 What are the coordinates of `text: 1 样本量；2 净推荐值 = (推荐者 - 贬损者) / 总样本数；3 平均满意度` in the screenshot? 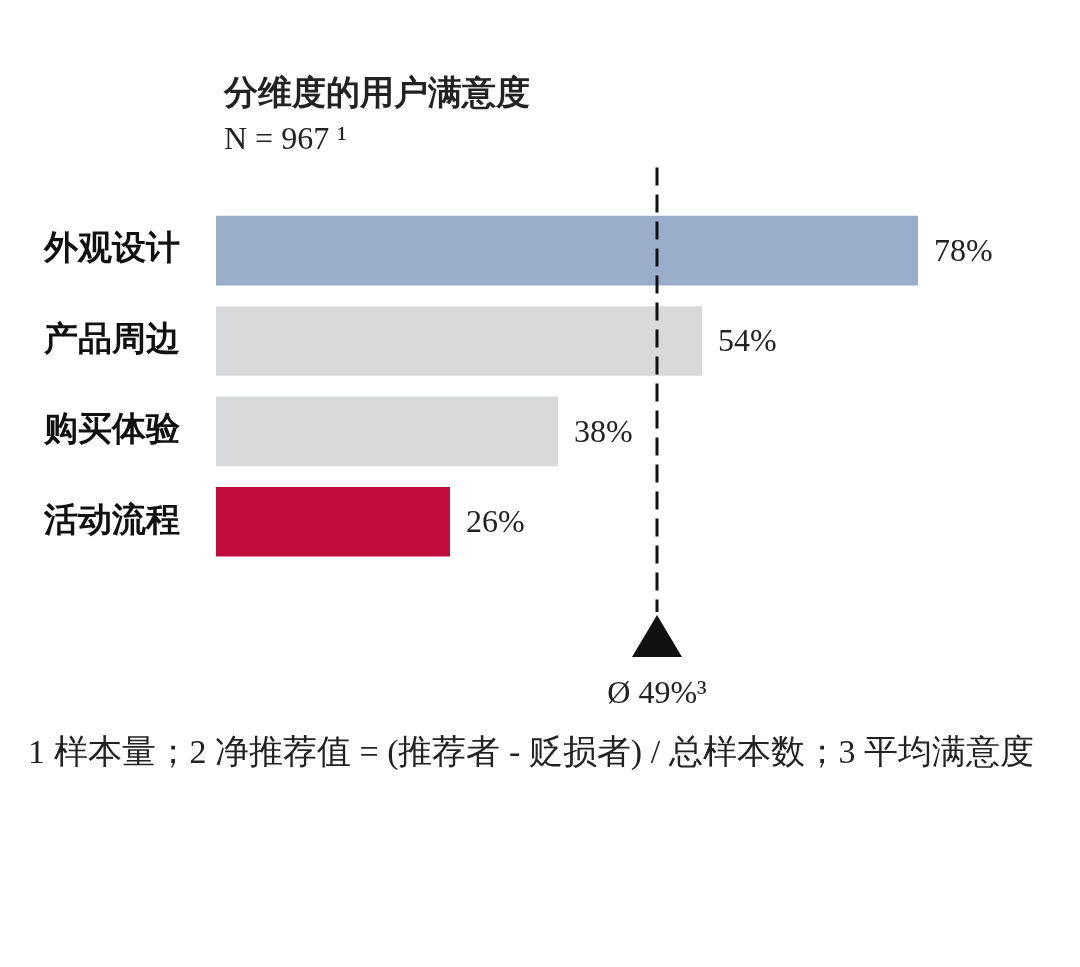 It's located at (532, 752).